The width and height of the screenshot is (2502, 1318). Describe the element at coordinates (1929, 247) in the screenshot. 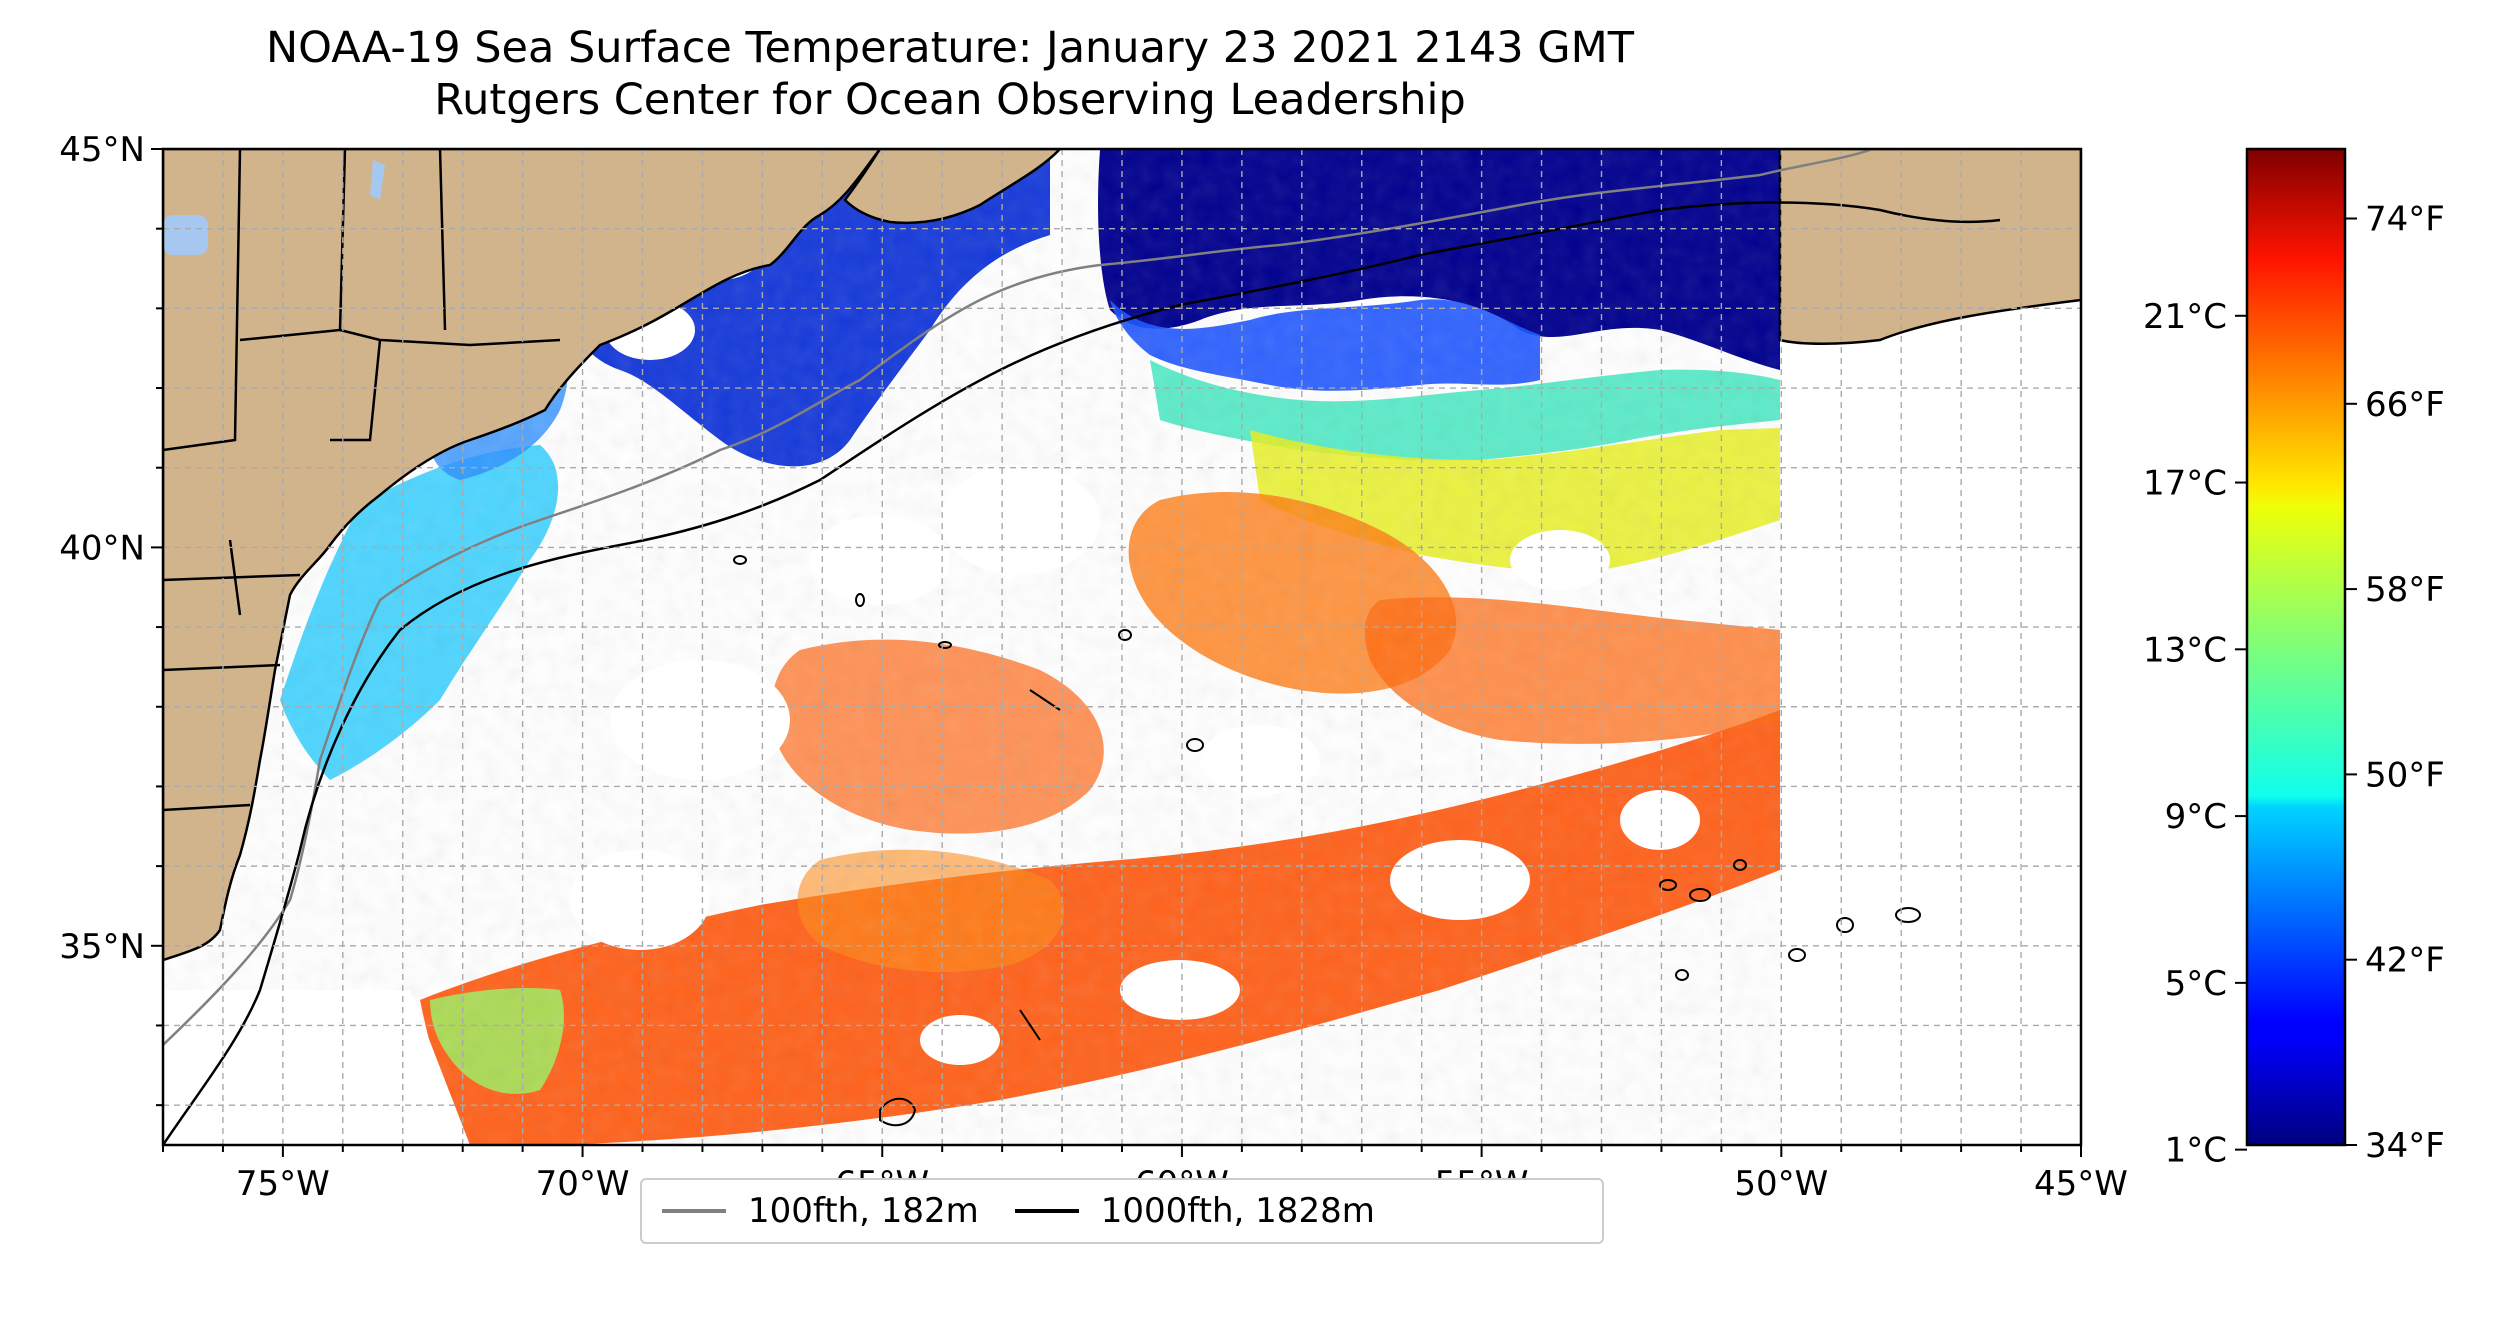

I see `land-newfoundland` at that location.